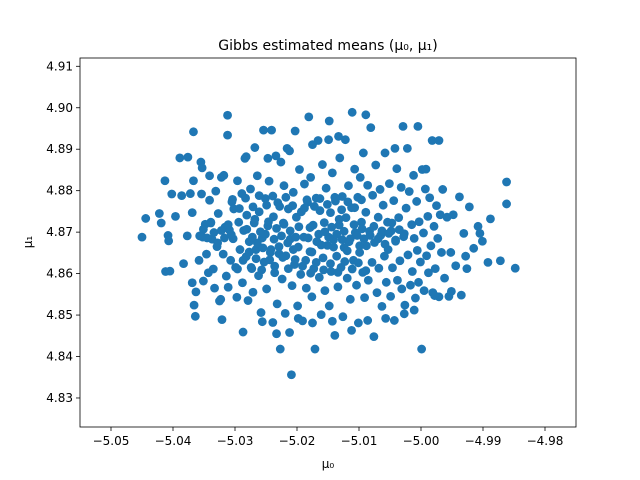 This screenshot has width=640, height=480. Describe the element at coordinates (59, 398) in the screenshot. I see `y-tick-label: 4.83` at that location.